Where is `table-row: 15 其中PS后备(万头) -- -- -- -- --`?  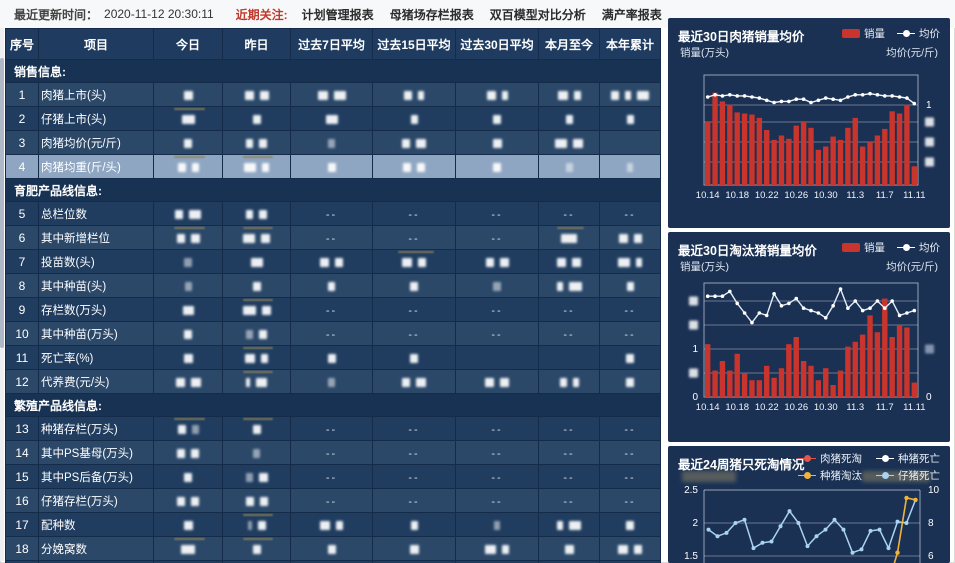 table-row: 15 其中PS后备(万头) -- -- -- -- -- is located at coordinates (333, 476).